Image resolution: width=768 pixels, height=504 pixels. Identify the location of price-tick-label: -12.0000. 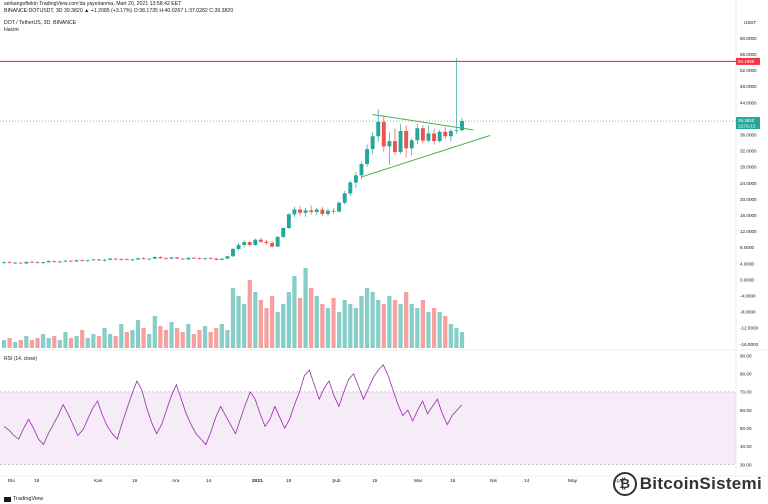
(749, 328).